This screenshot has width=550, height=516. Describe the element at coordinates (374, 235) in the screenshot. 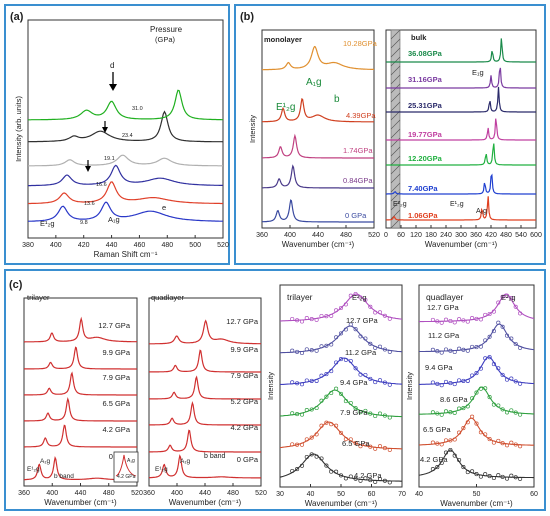

I see `panel-b-mono-x-tick-label: 520` at that location.